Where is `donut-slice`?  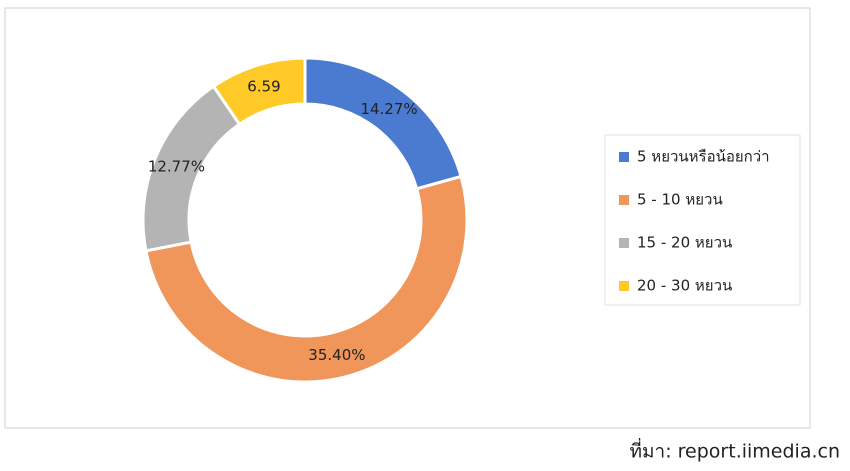 donut-slice is located at coordinates (259, 91).